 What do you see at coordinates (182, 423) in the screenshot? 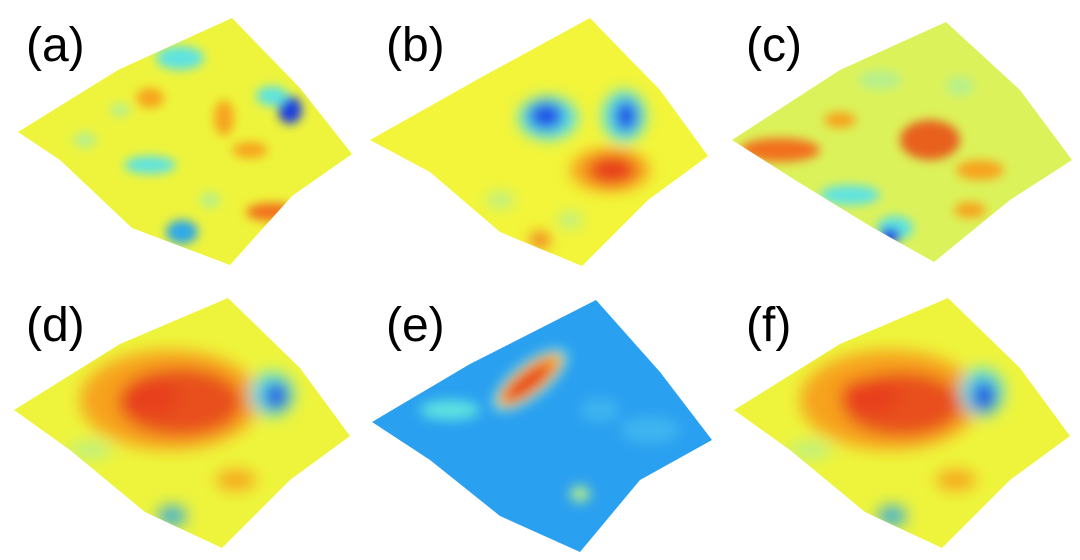
I see `surface-d` at bounding box center [182, 423].